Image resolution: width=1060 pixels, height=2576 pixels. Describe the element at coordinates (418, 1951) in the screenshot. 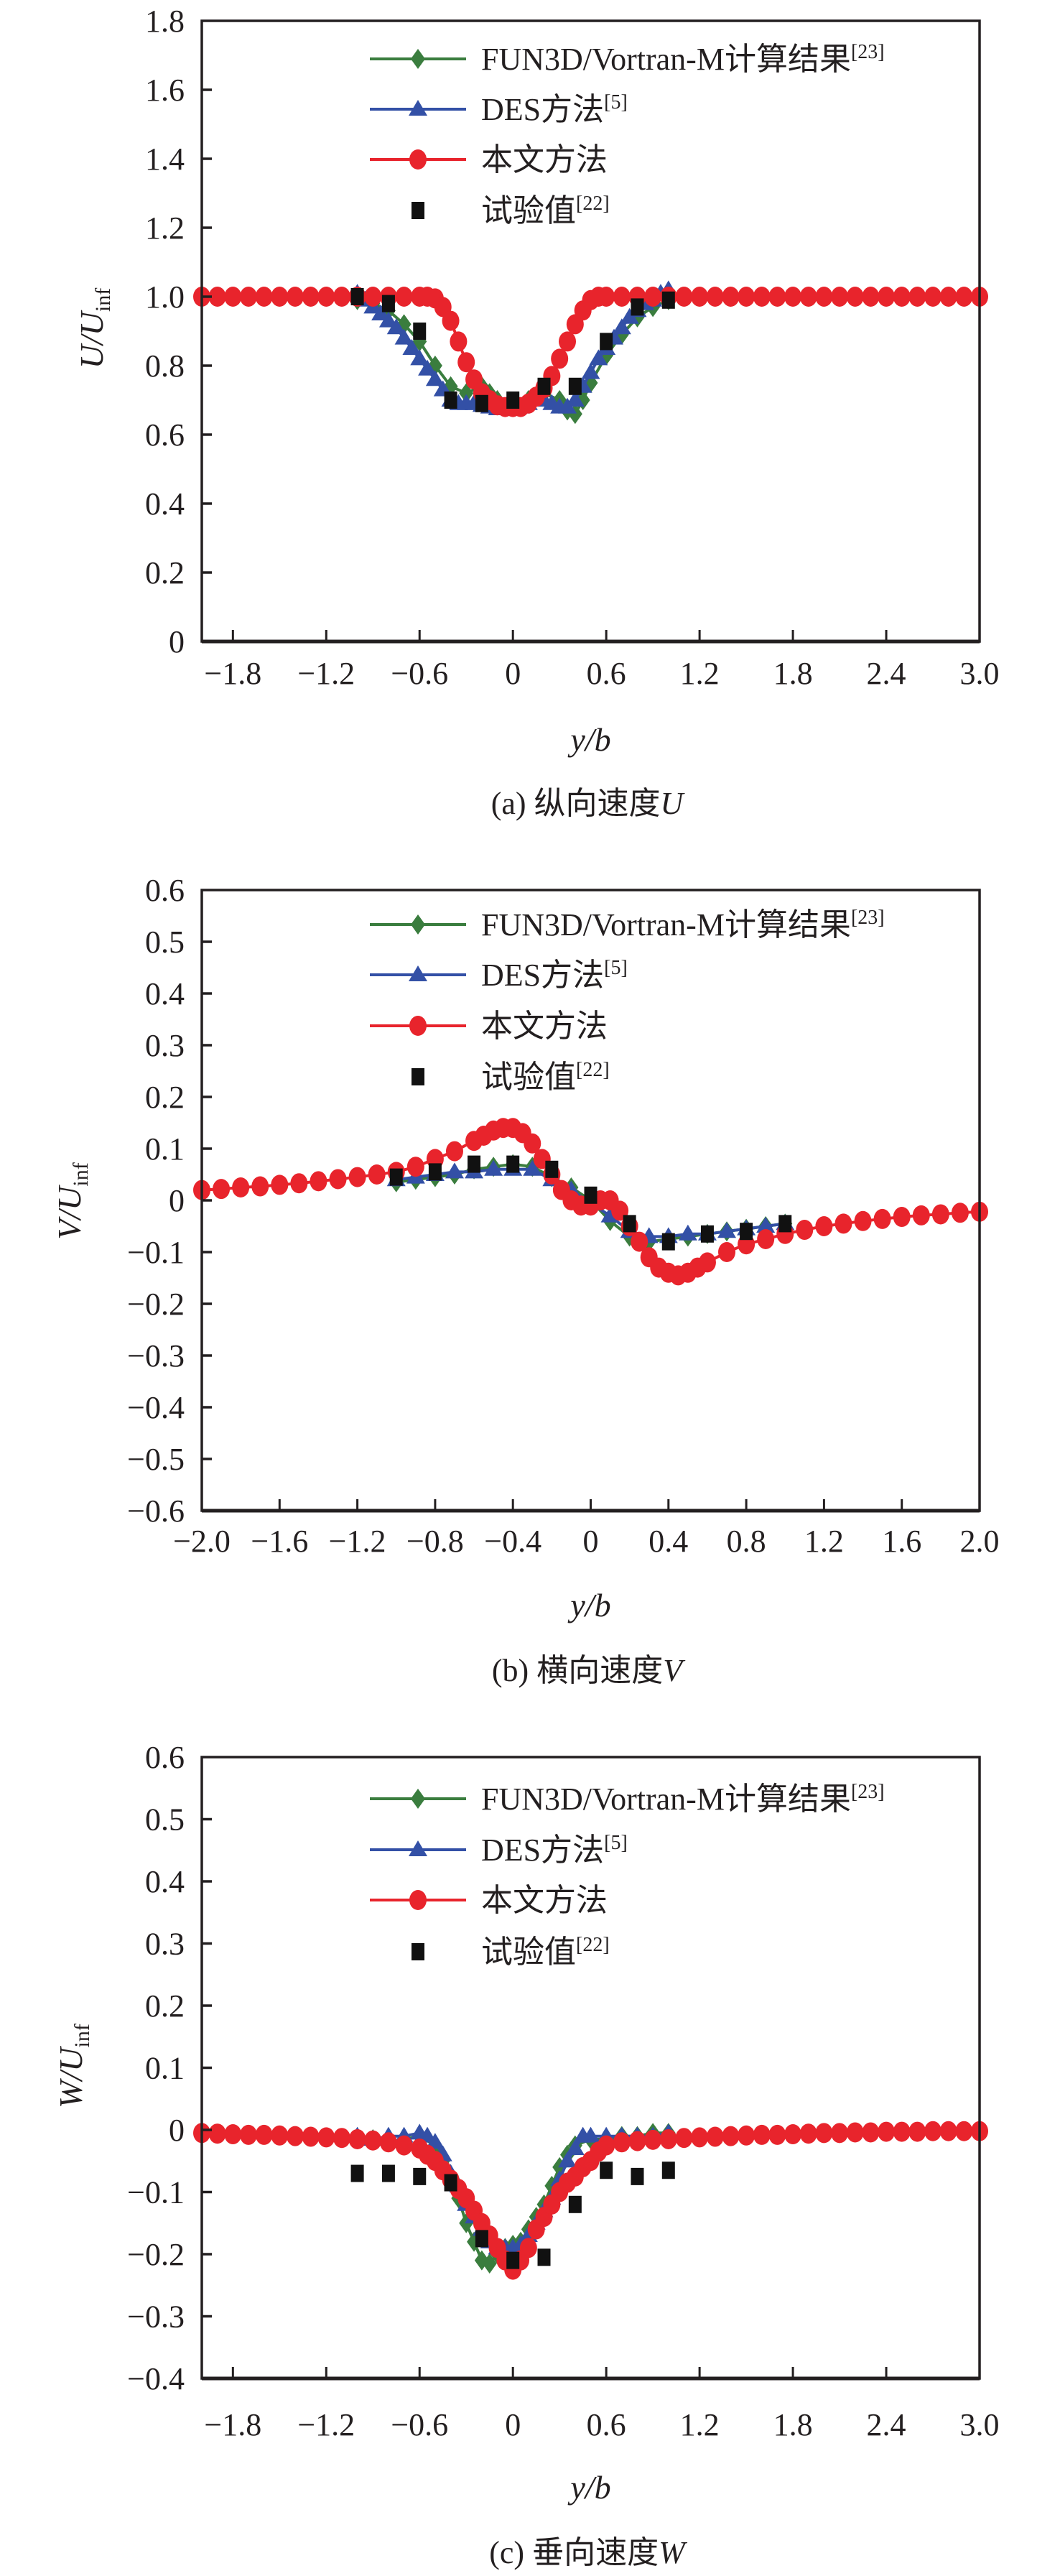

I see `square-icon` at that location.